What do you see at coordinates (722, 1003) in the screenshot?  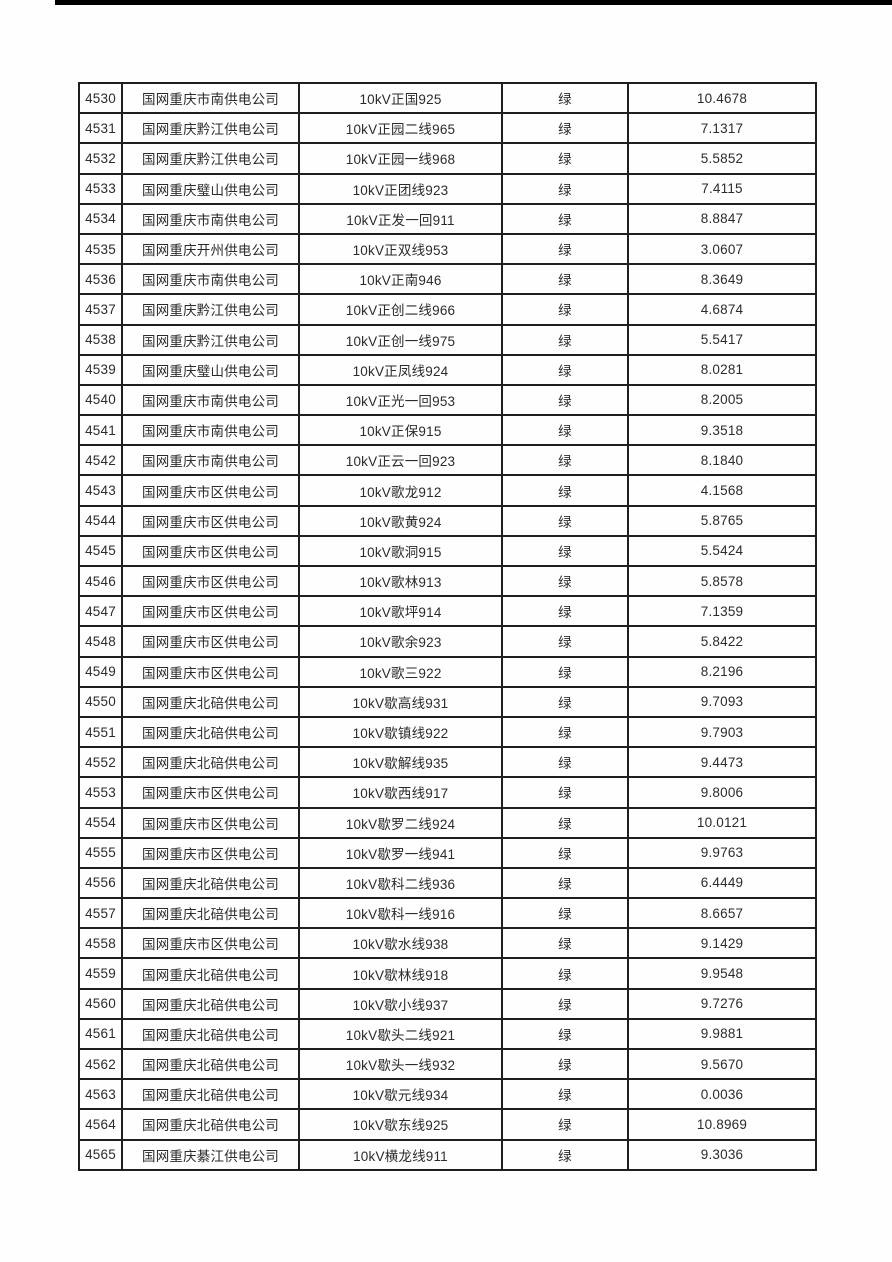 I see `value-cell: 9.7276` at bounding box center [722, 1003].